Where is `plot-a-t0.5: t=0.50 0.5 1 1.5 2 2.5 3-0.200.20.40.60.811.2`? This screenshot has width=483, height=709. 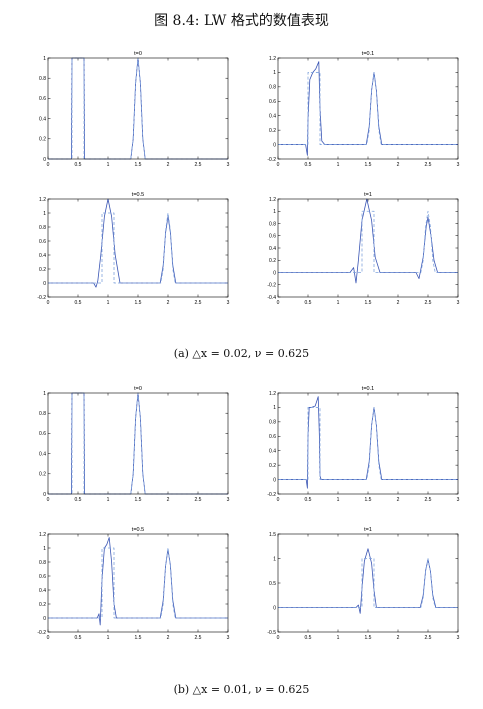 plot-a-t0.5: t=0.50 0.5 1 1.5 2 2.5 3-0.200.20.40.60.811.2 is located at coordinates (133, 249).